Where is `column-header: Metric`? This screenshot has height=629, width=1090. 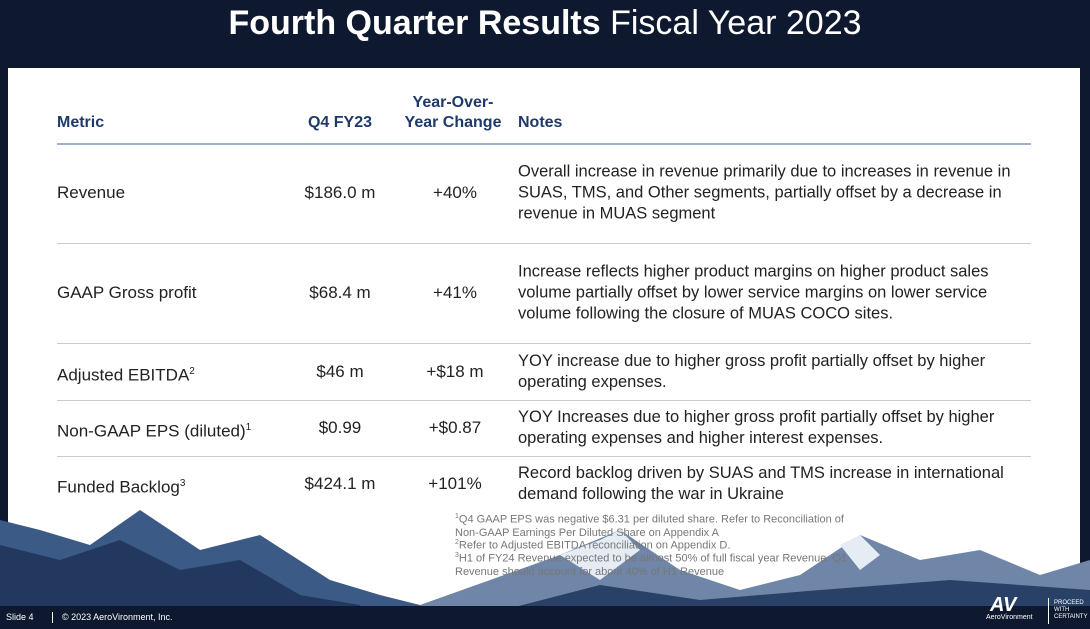
column-header: Metric is located at coordinates (81, 122).